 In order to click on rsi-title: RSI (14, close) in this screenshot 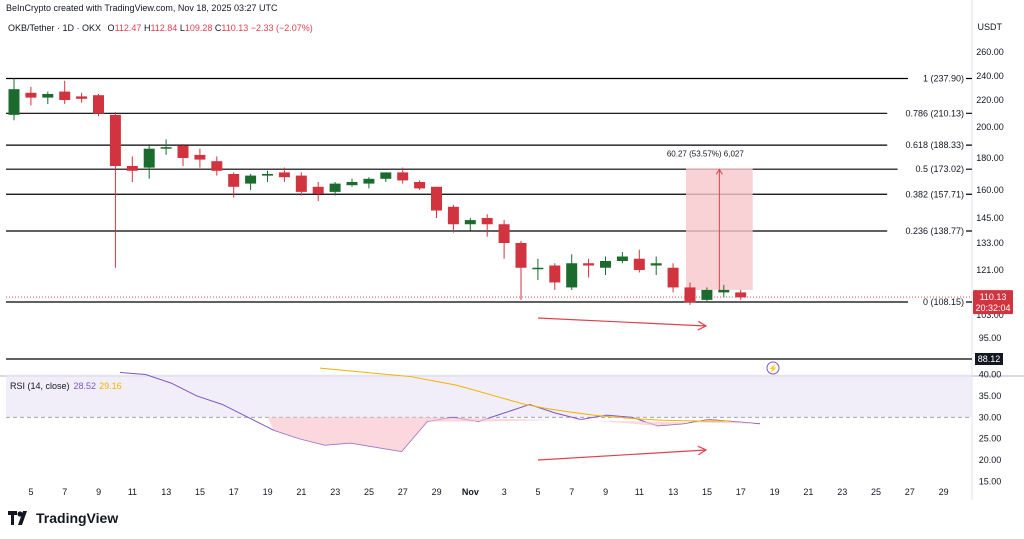, I will do `click(40, 386)`.